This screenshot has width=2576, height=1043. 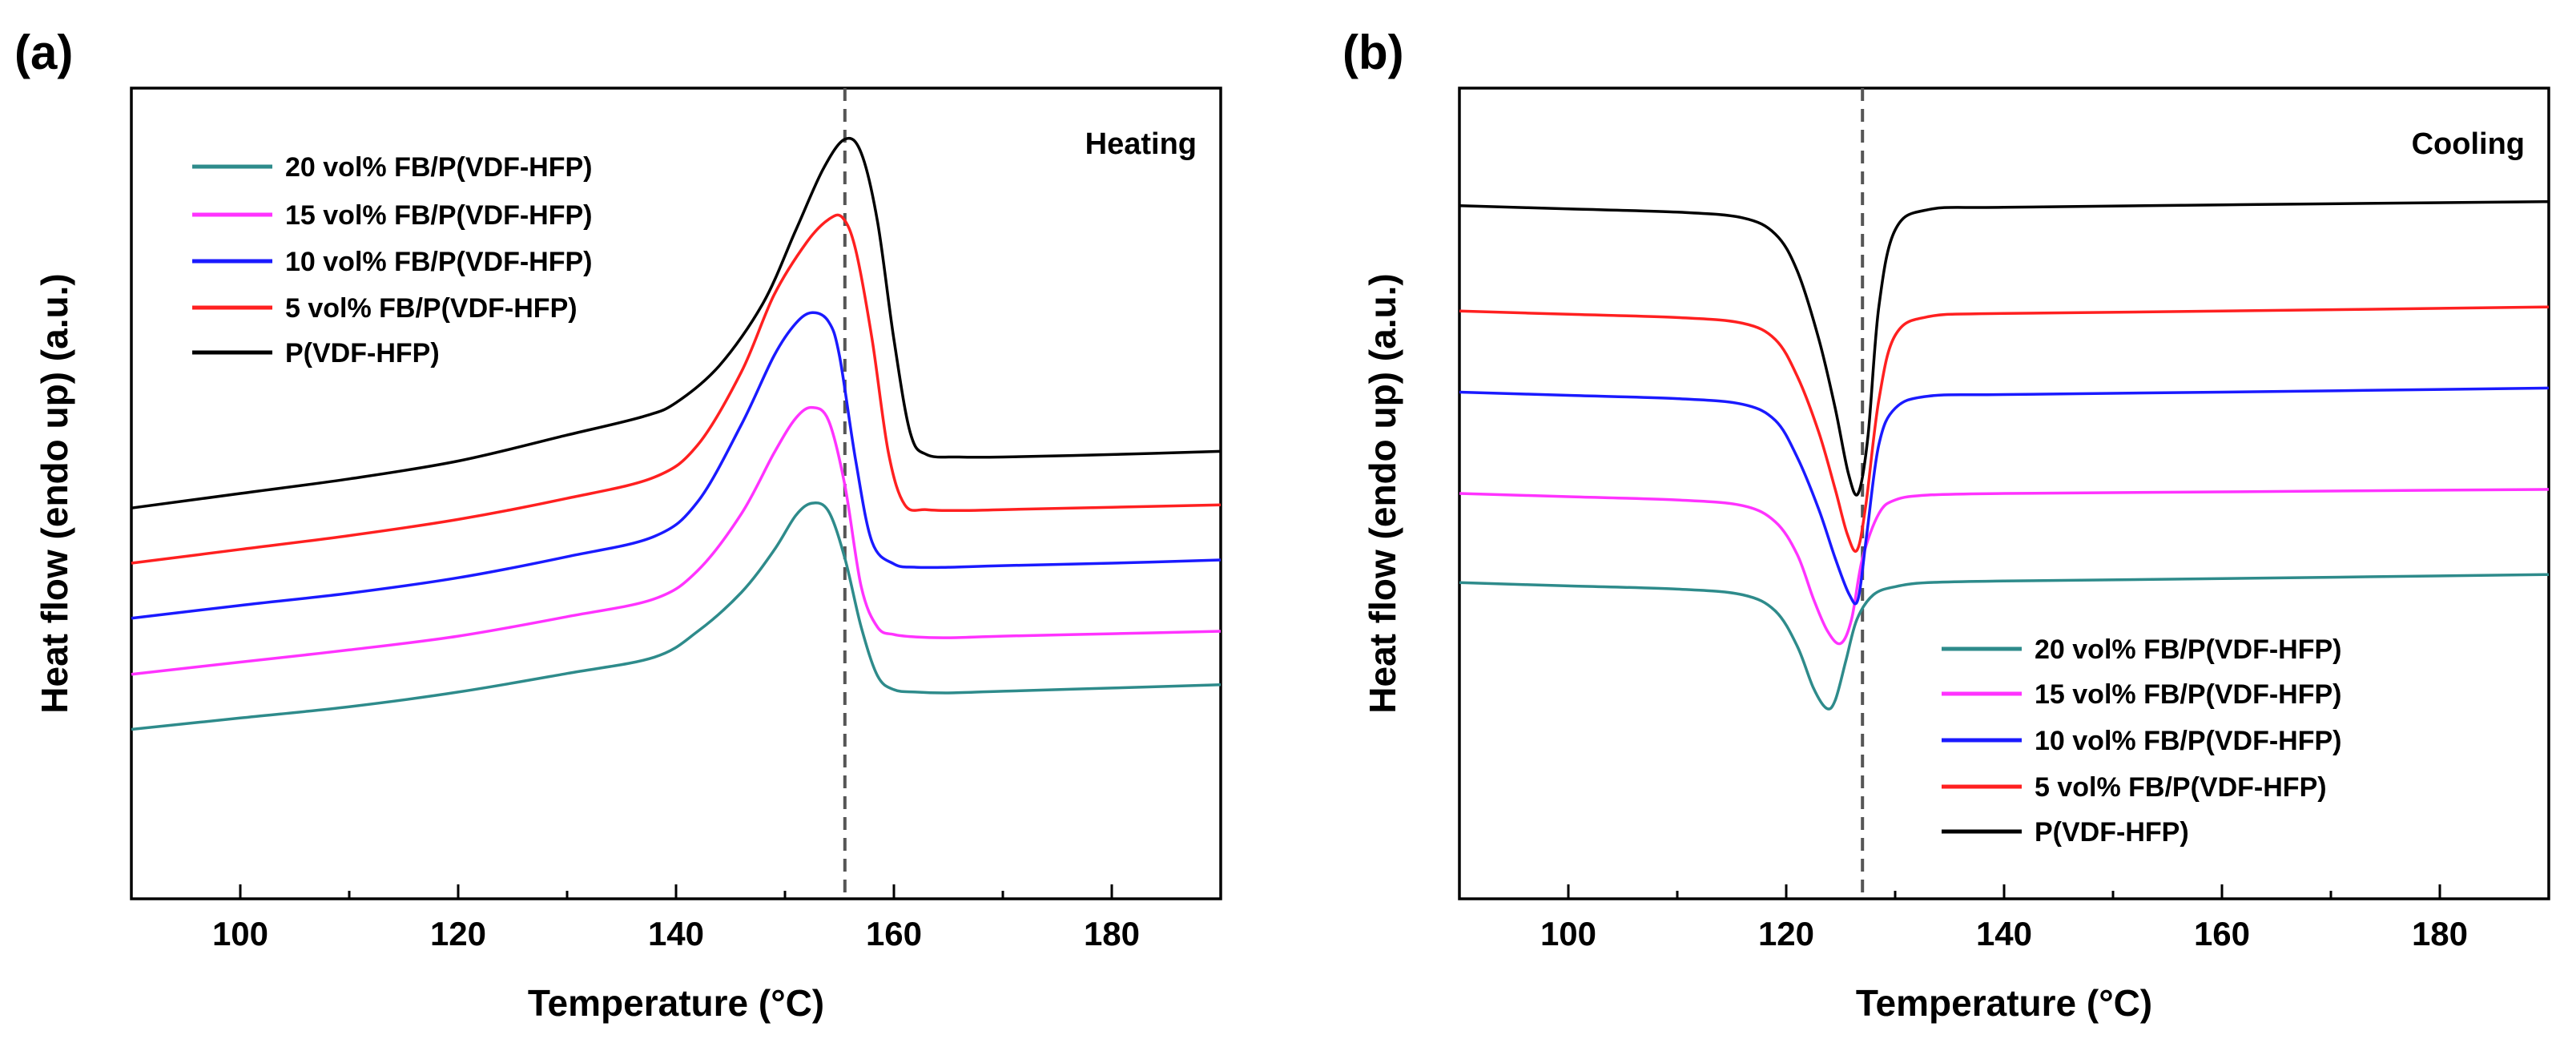 I want to click on panel-b-xtick-label-160: 160, so click(x=2222, y=933).